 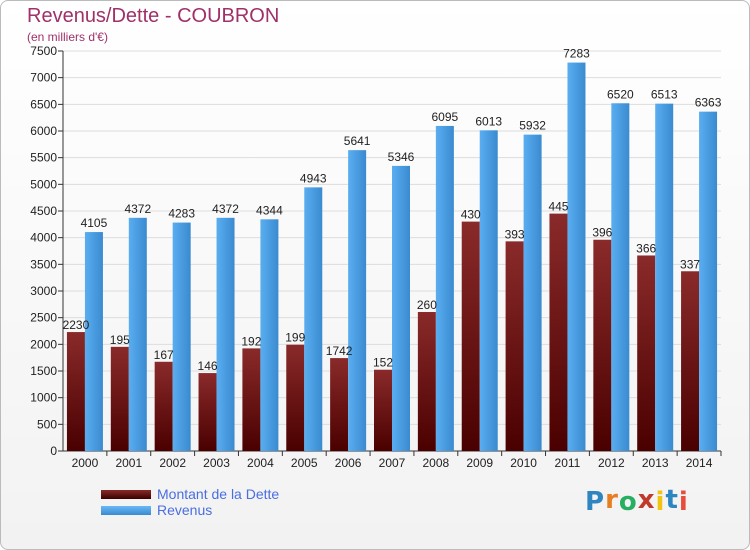 What do you see at coordinates (488, 290) in the screenshot?
I see `bar-revenus-2009` at bounding box center [488, 290].